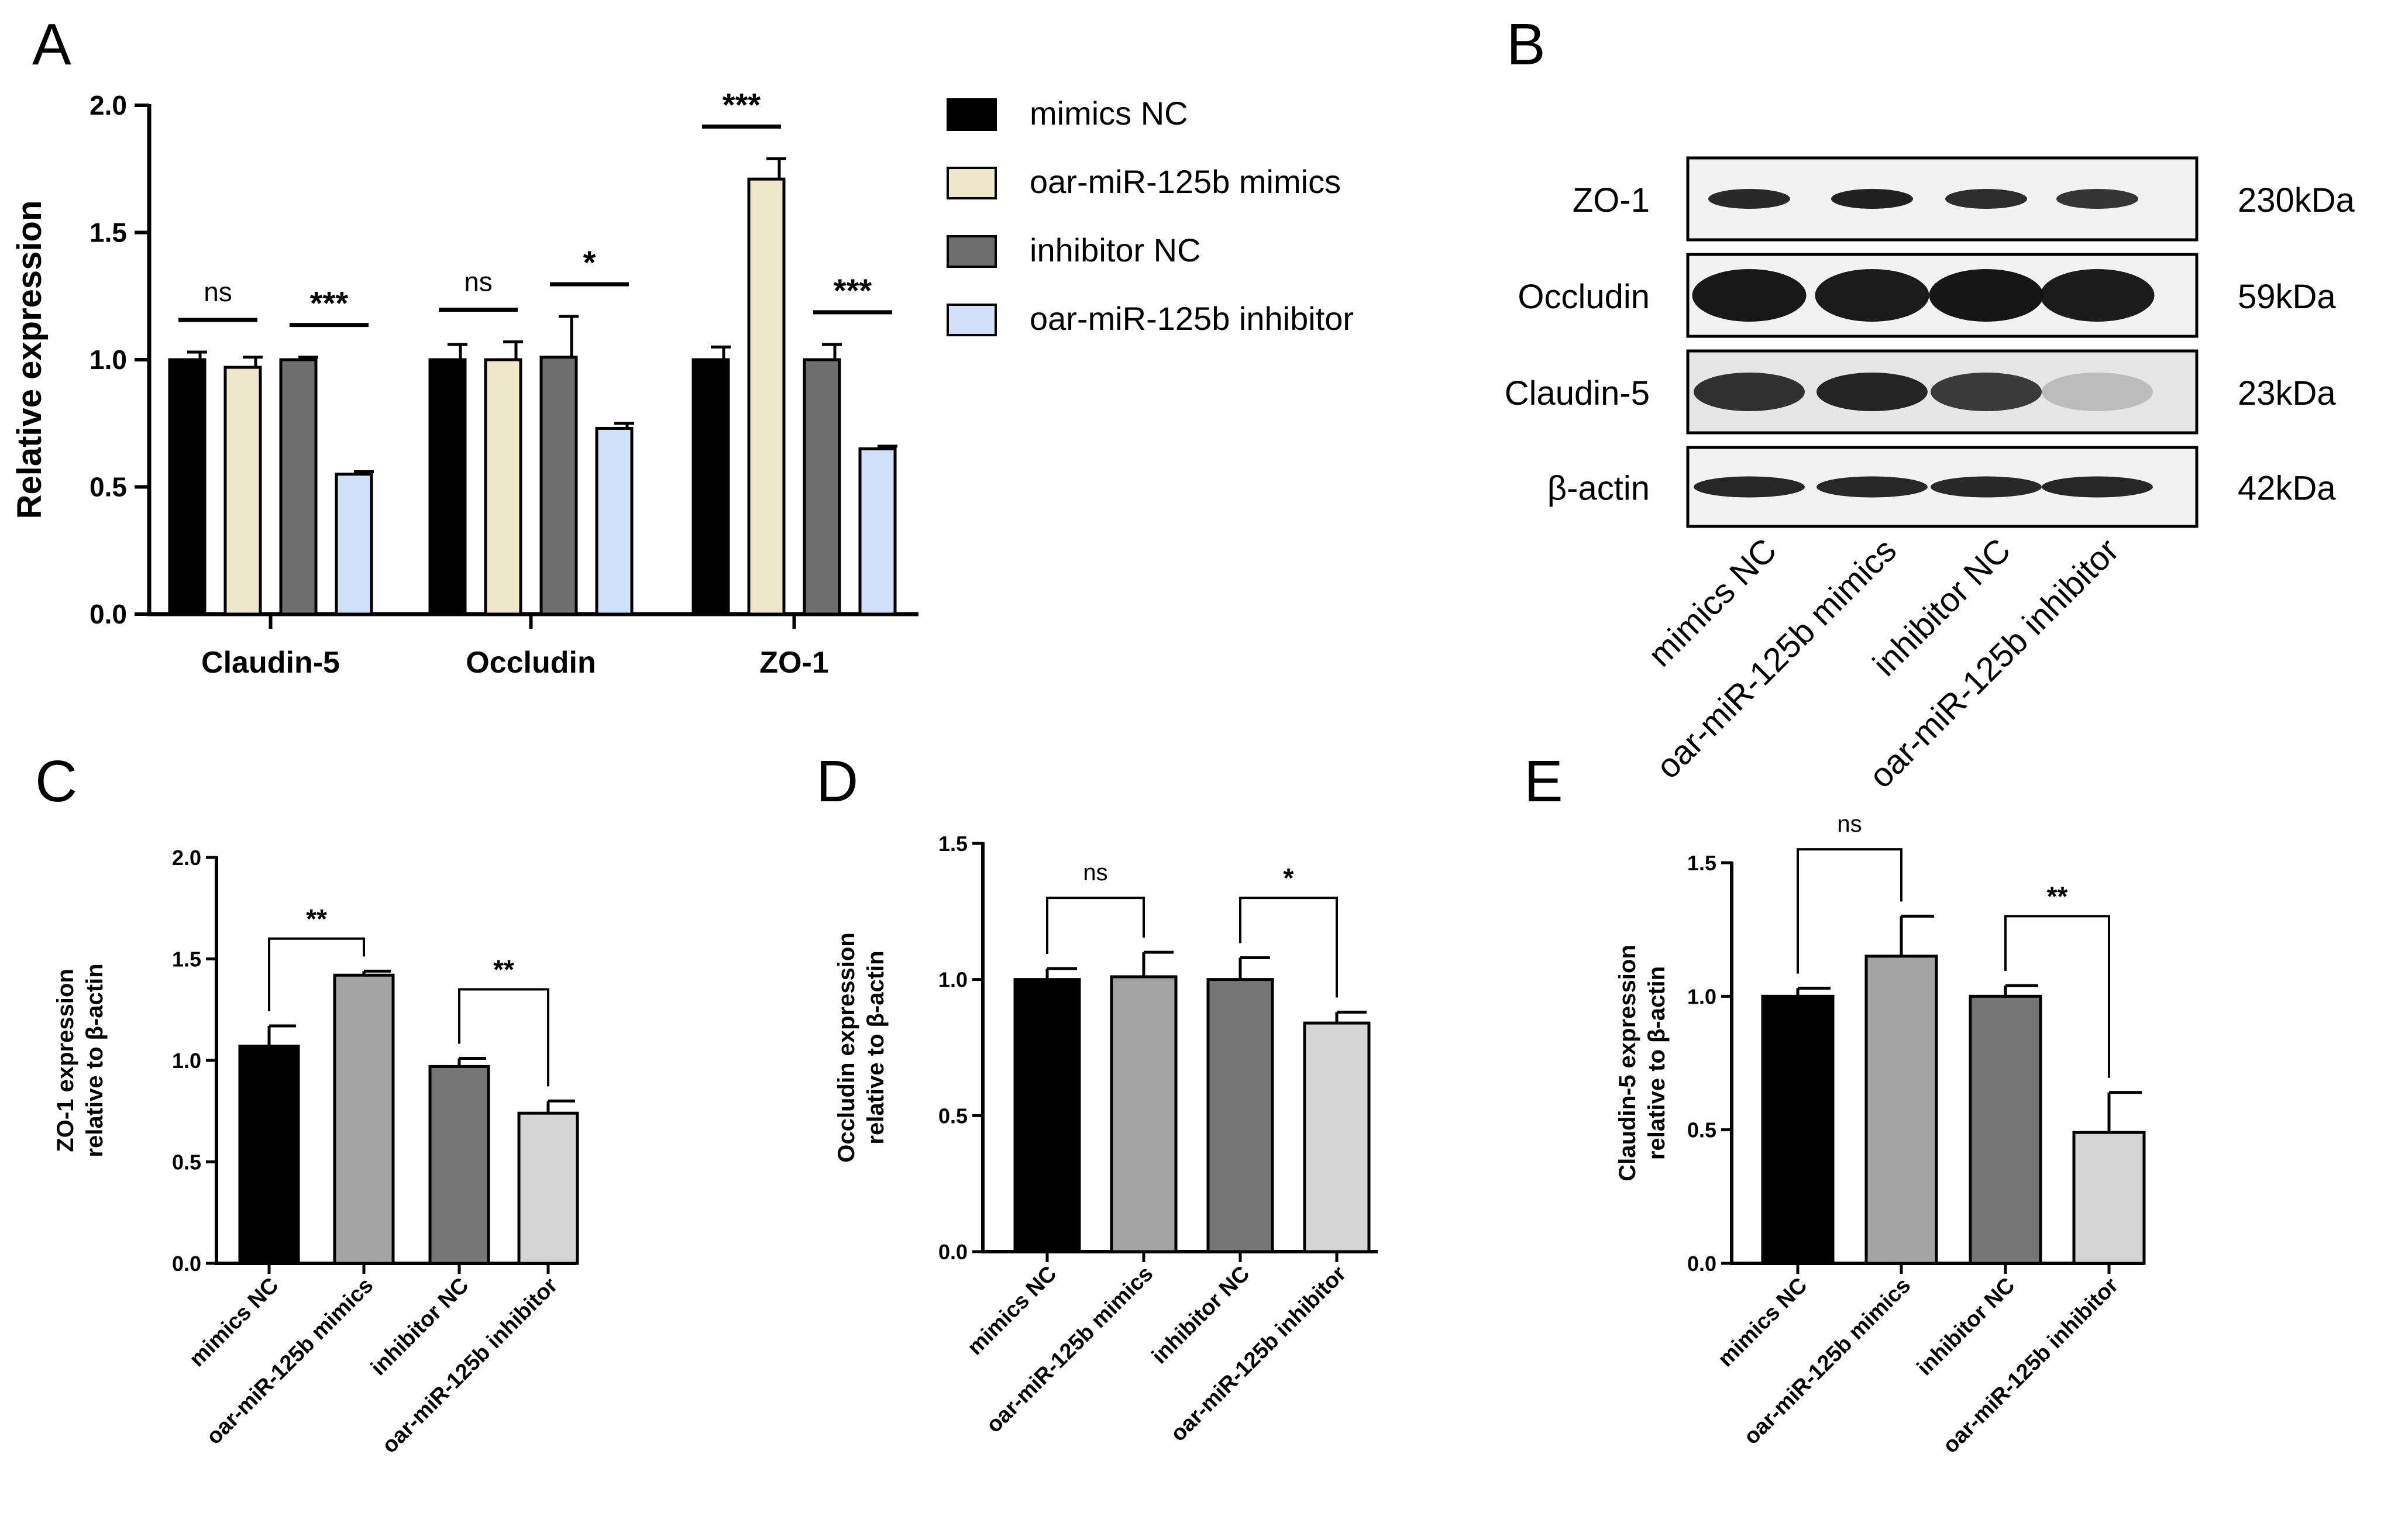 This screenshot has height=1540, width=2398. Describe the element at coordinates (30, 360) in the screenshot. I see `y-axis-label: Relative expression` at that location.